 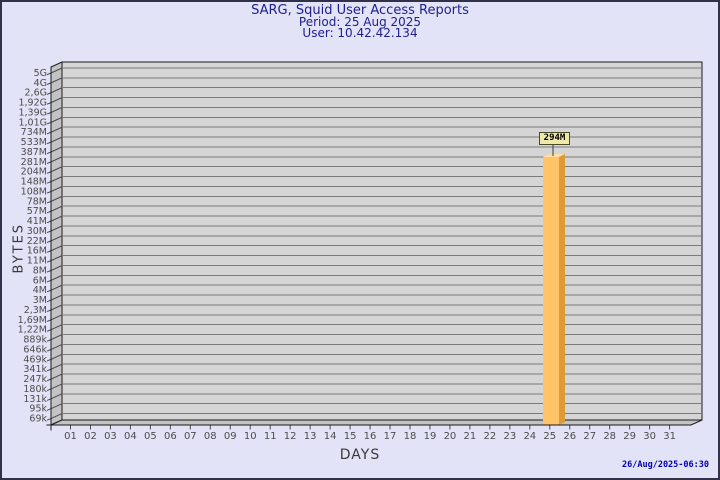 What do you see at coordinates (19, 248) in the screenshot?
I see `y-axis-title: BYTES` at bounding box center [19, 248].